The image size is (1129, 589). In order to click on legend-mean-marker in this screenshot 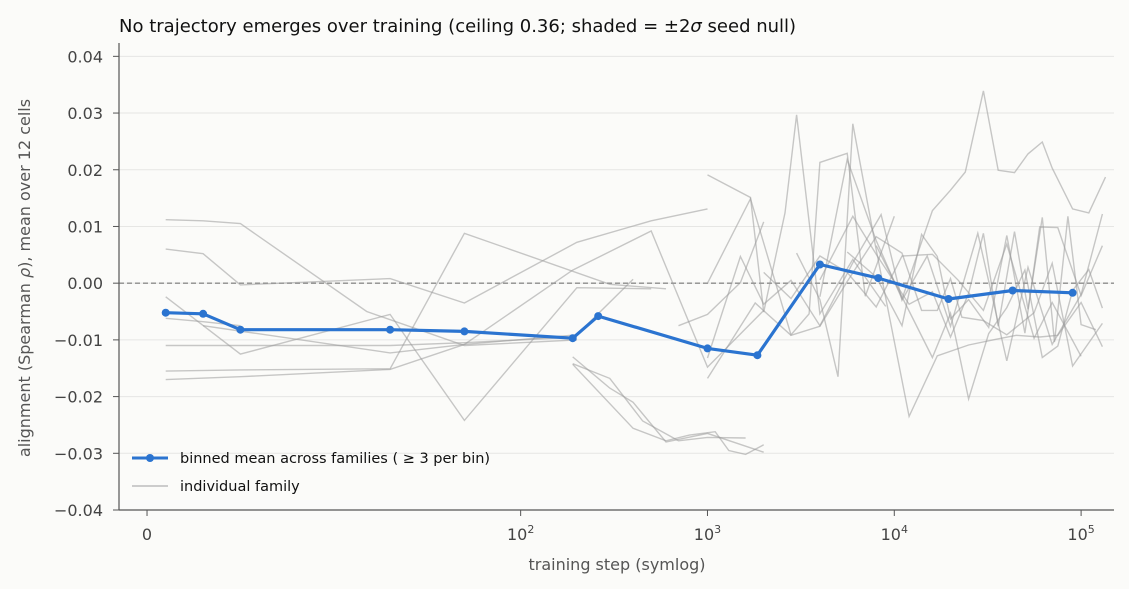, I will do `click(150, 458)`.